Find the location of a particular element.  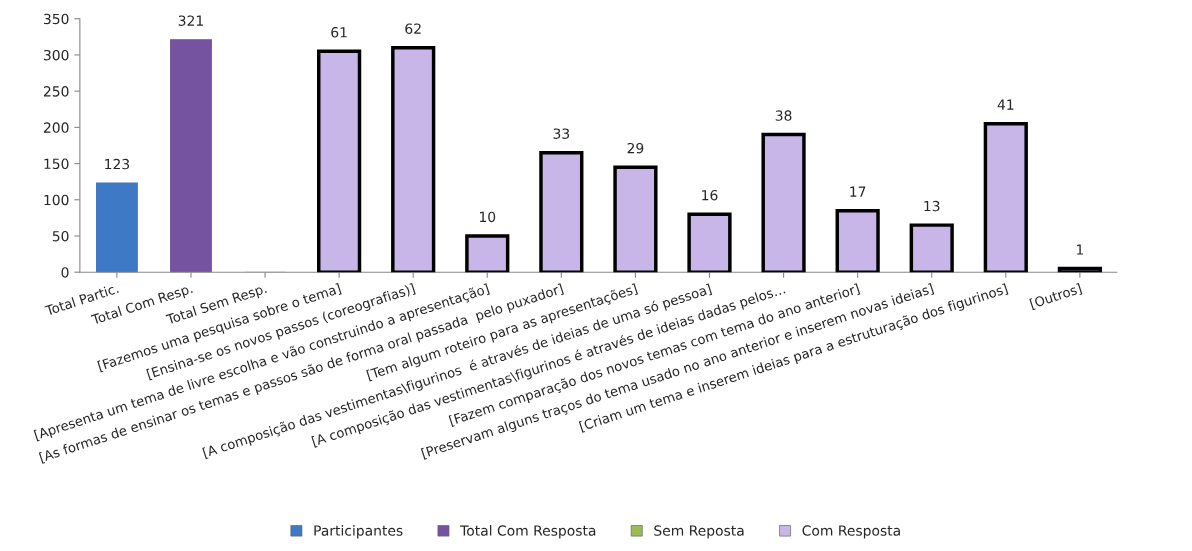

data-label: 16 is located at coordinates (710, 195).